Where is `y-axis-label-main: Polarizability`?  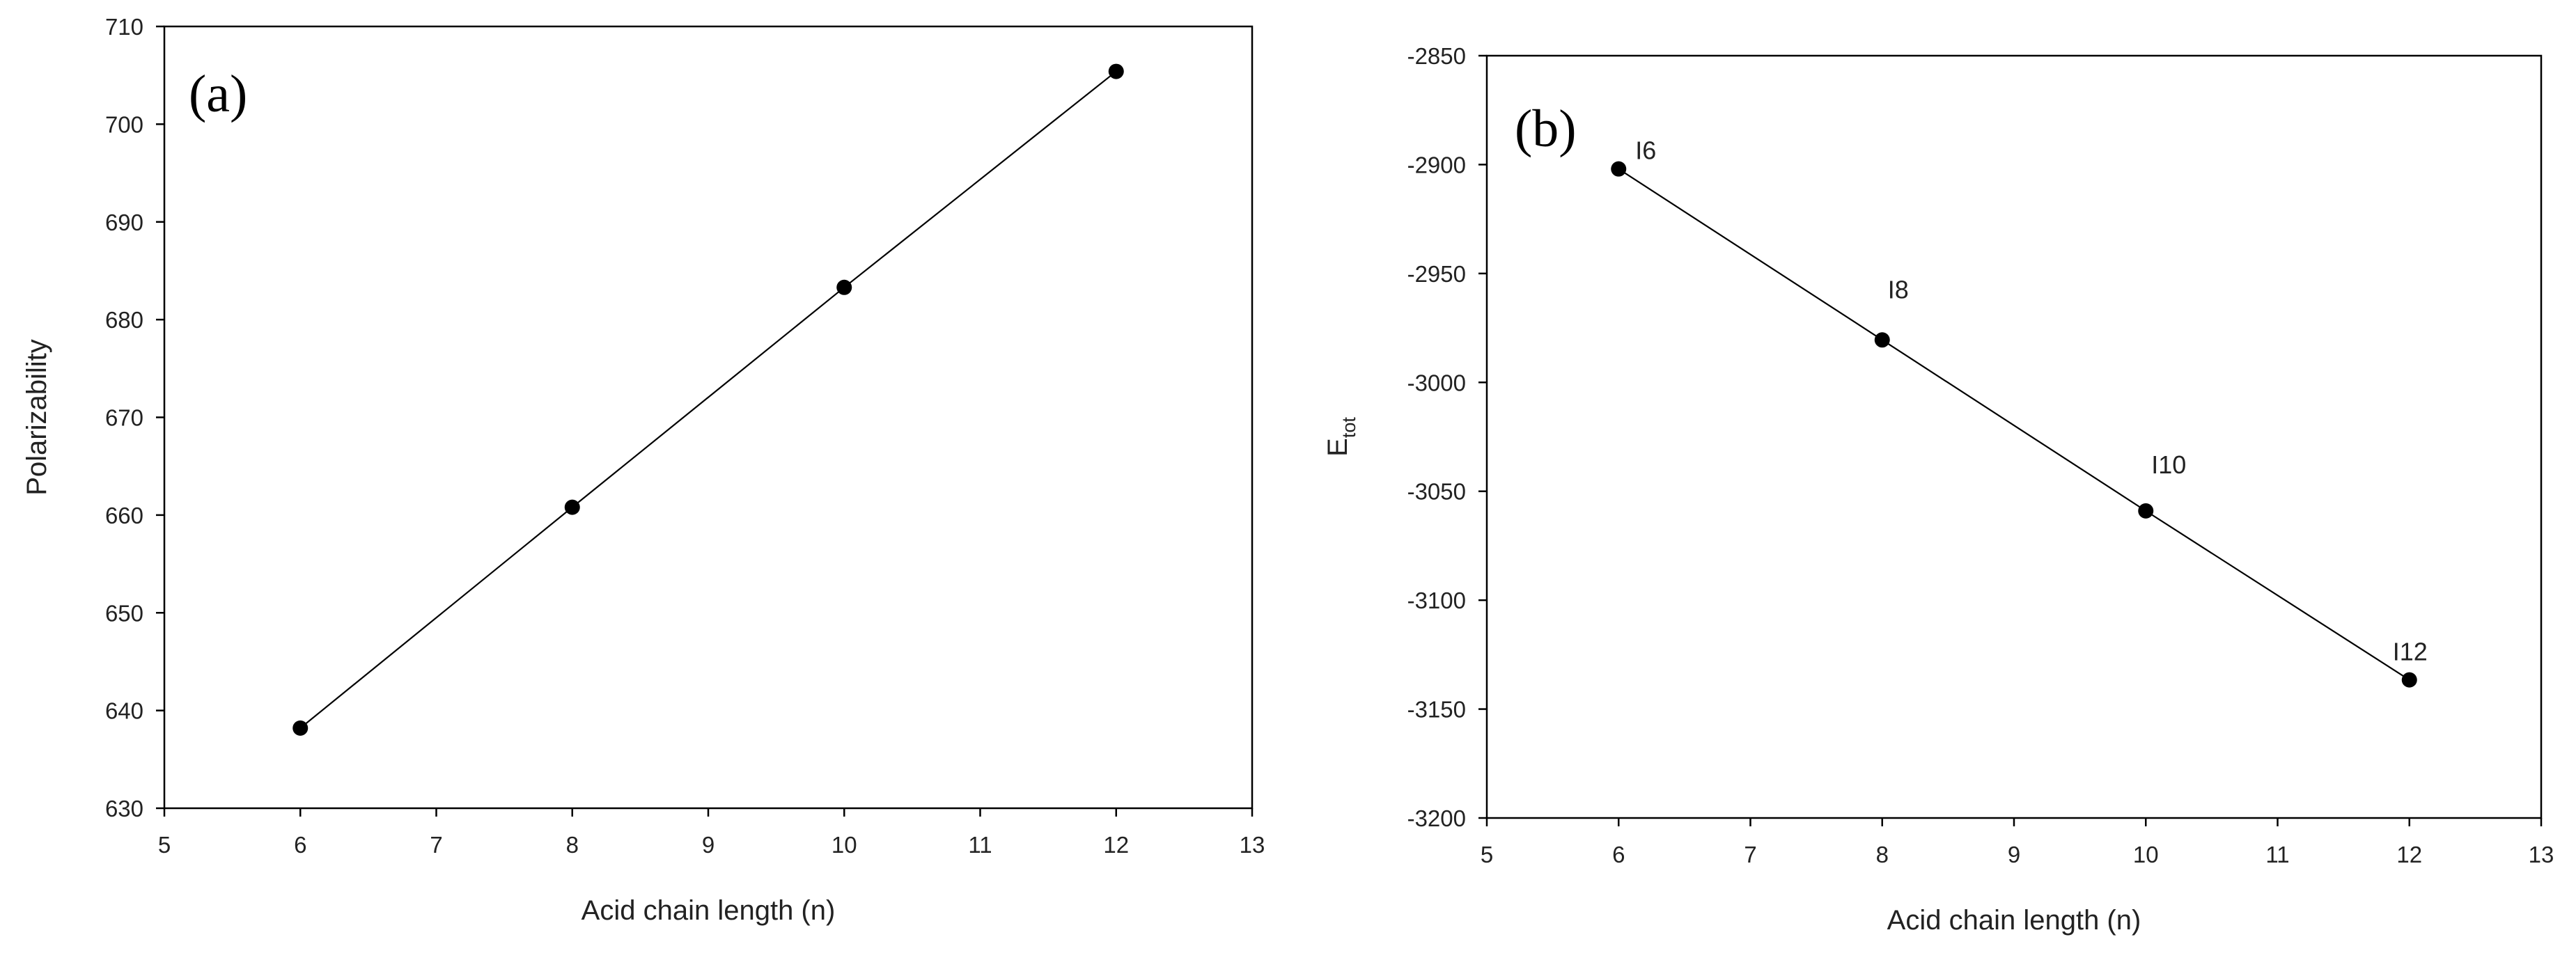
y-axis-label-main: Polarizability is located at coordinates (37, 418).